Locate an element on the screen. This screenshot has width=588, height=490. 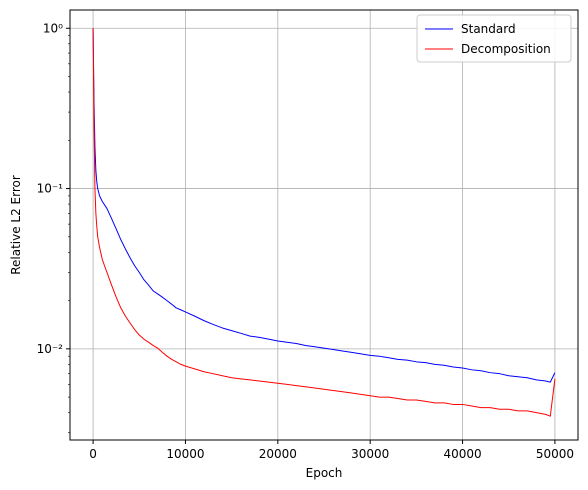
y-tick-label-1: 10⁻¹ is located at coordinates (50, 189).